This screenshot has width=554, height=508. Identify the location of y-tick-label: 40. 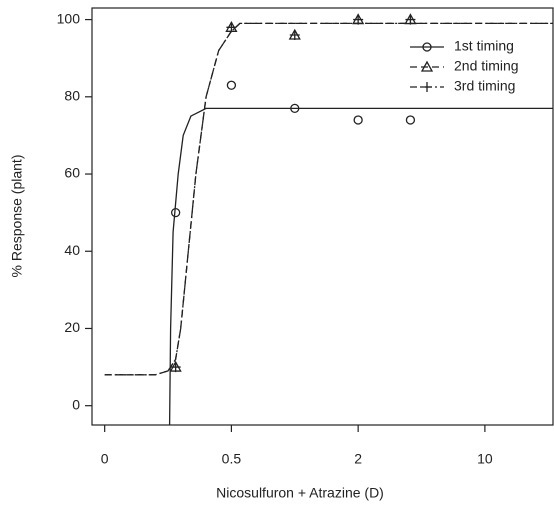
(72, 250).